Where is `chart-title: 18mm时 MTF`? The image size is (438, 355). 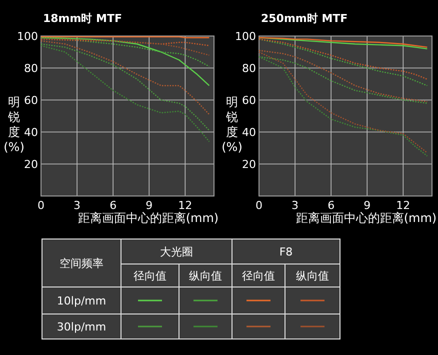
chart-title: 18mm时 MTF is located at coordinates (82, 18).